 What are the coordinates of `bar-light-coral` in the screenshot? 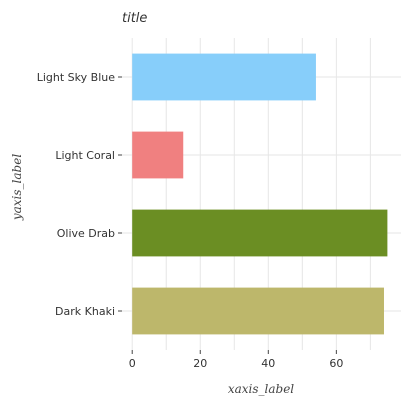 It's located at (158, 155).